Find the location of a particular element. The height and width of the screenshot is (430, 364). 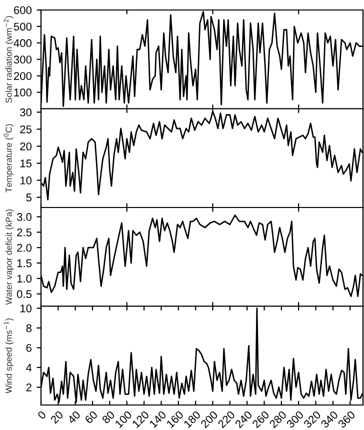

y-tick-label: 3.0 is located at coordinates (24, 217).